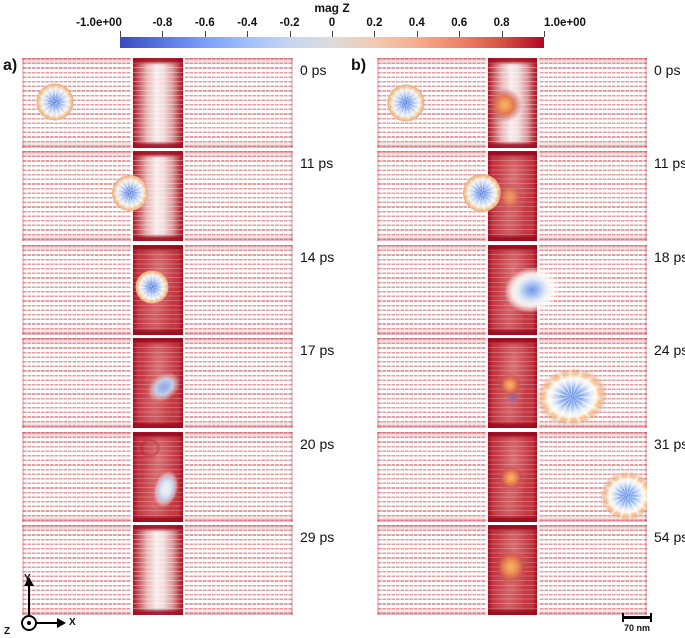 The height and width of the screenshot is (638, 685). Describe the element at coordinates (459, 23) in the screenshot. I see `colorbar-tick-label: 0.6` at that location.